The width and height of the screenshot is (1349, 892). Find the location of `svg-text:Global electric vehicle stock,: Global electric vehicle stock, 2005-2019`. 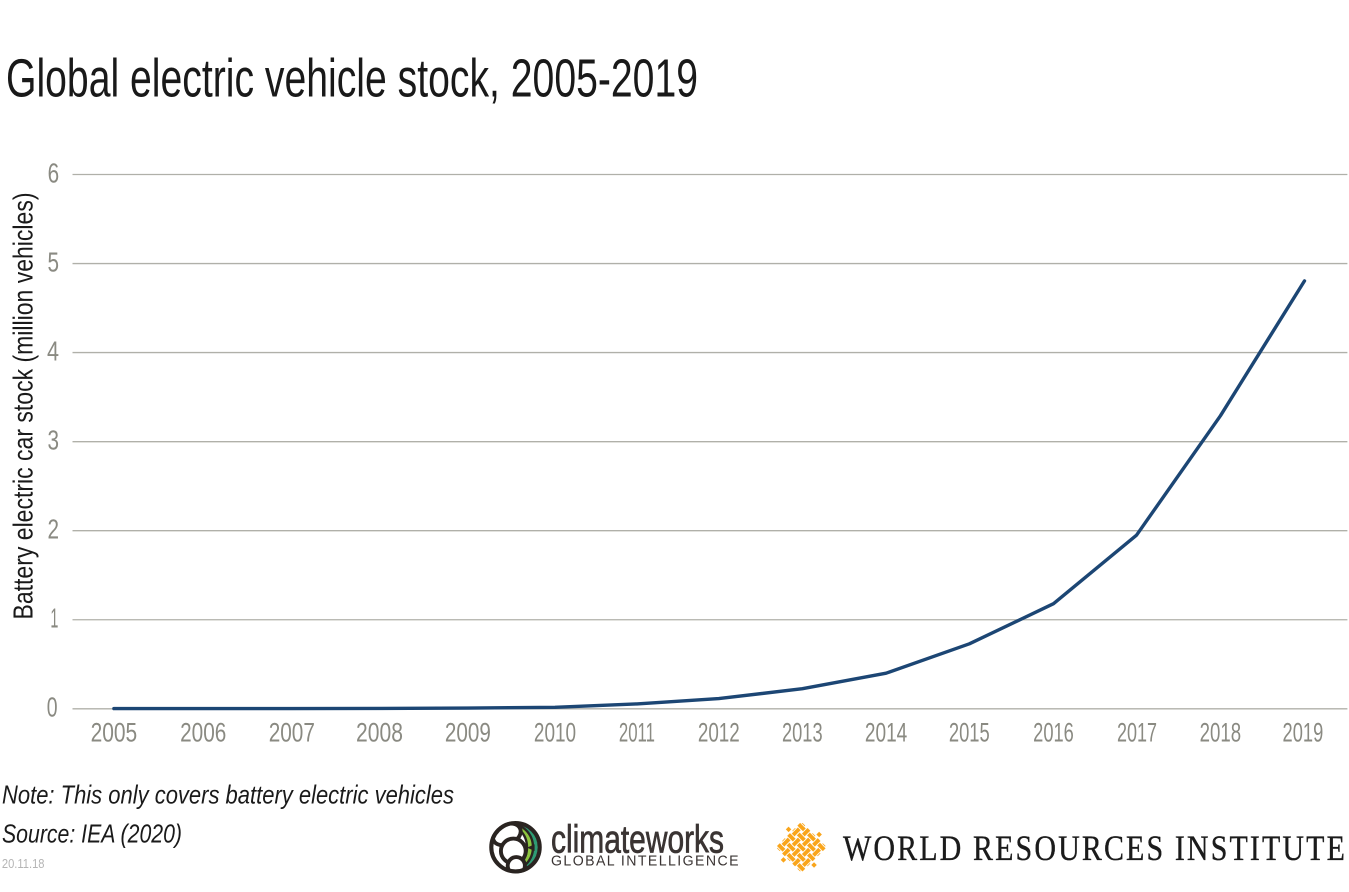

svg-text:Global electric vehicle stock,: Global electric vehicle stock, 2005-2019 is located at coordinates (352, 79).